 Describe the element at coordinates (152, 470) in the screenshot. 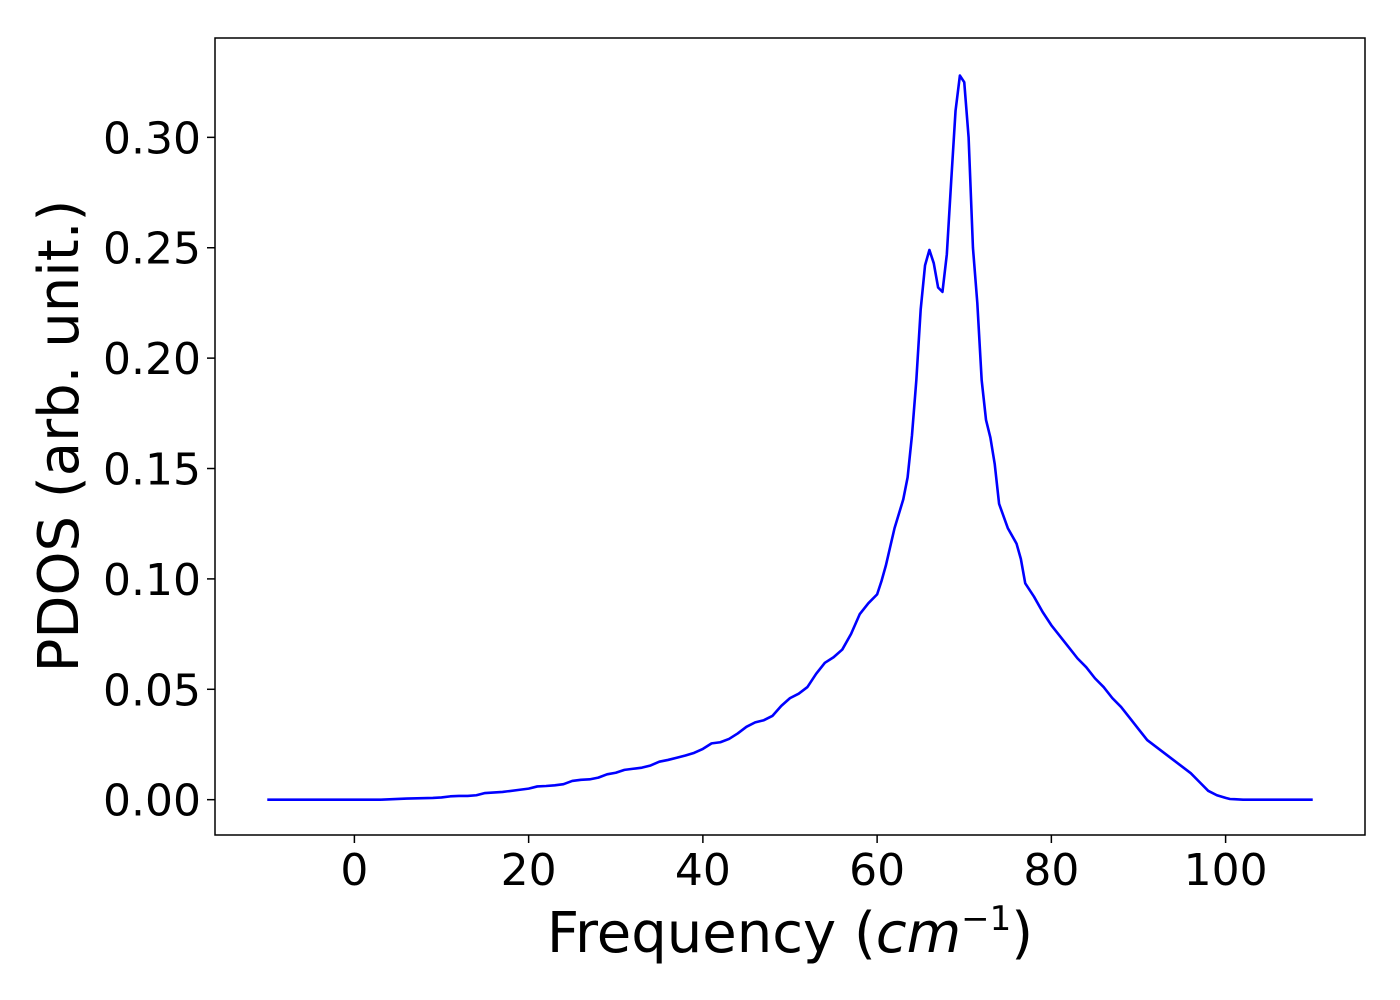

I see `y-tick-label: 0.15` at that location.